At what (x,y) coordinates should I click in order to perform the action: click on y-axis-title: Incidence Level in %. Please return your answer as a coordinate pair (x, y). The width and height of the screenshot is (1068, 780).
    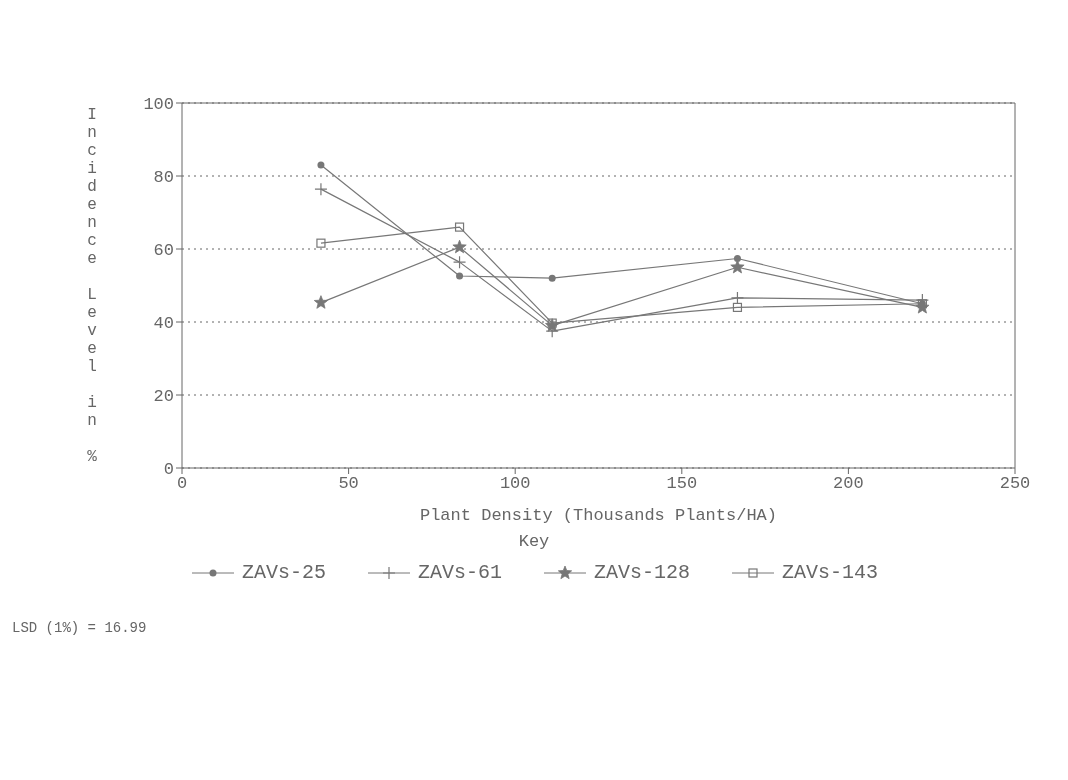
    Looking at the image, I should click on (92, 285).